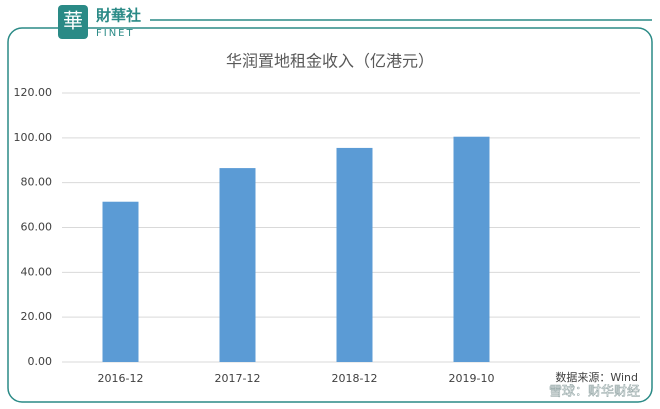 The image size is (660, 409). I want to click on logo-box, so click(73, 22).